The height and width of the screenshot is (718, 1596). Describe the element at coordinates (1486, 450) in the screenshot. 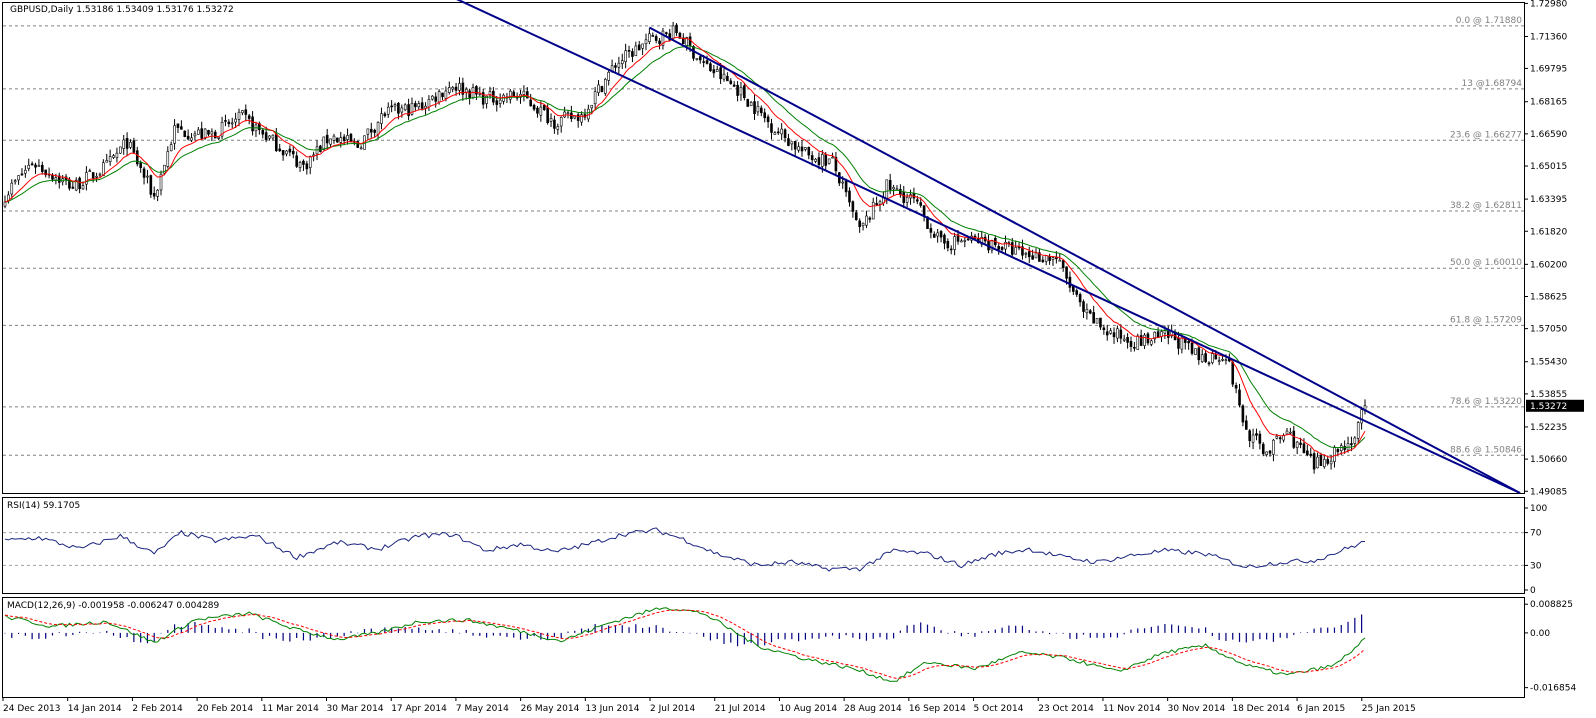

I see `fib-level-label: 88.6 @ 1.50846` at that location.